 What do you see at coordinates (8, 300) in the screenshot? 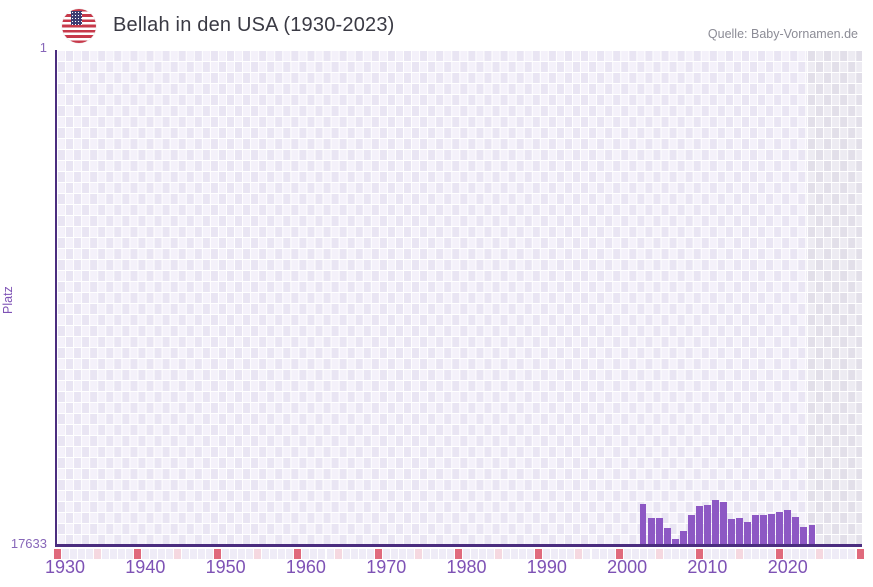
I see `y-axis-title: Platz` at bounding box center [8, 300].